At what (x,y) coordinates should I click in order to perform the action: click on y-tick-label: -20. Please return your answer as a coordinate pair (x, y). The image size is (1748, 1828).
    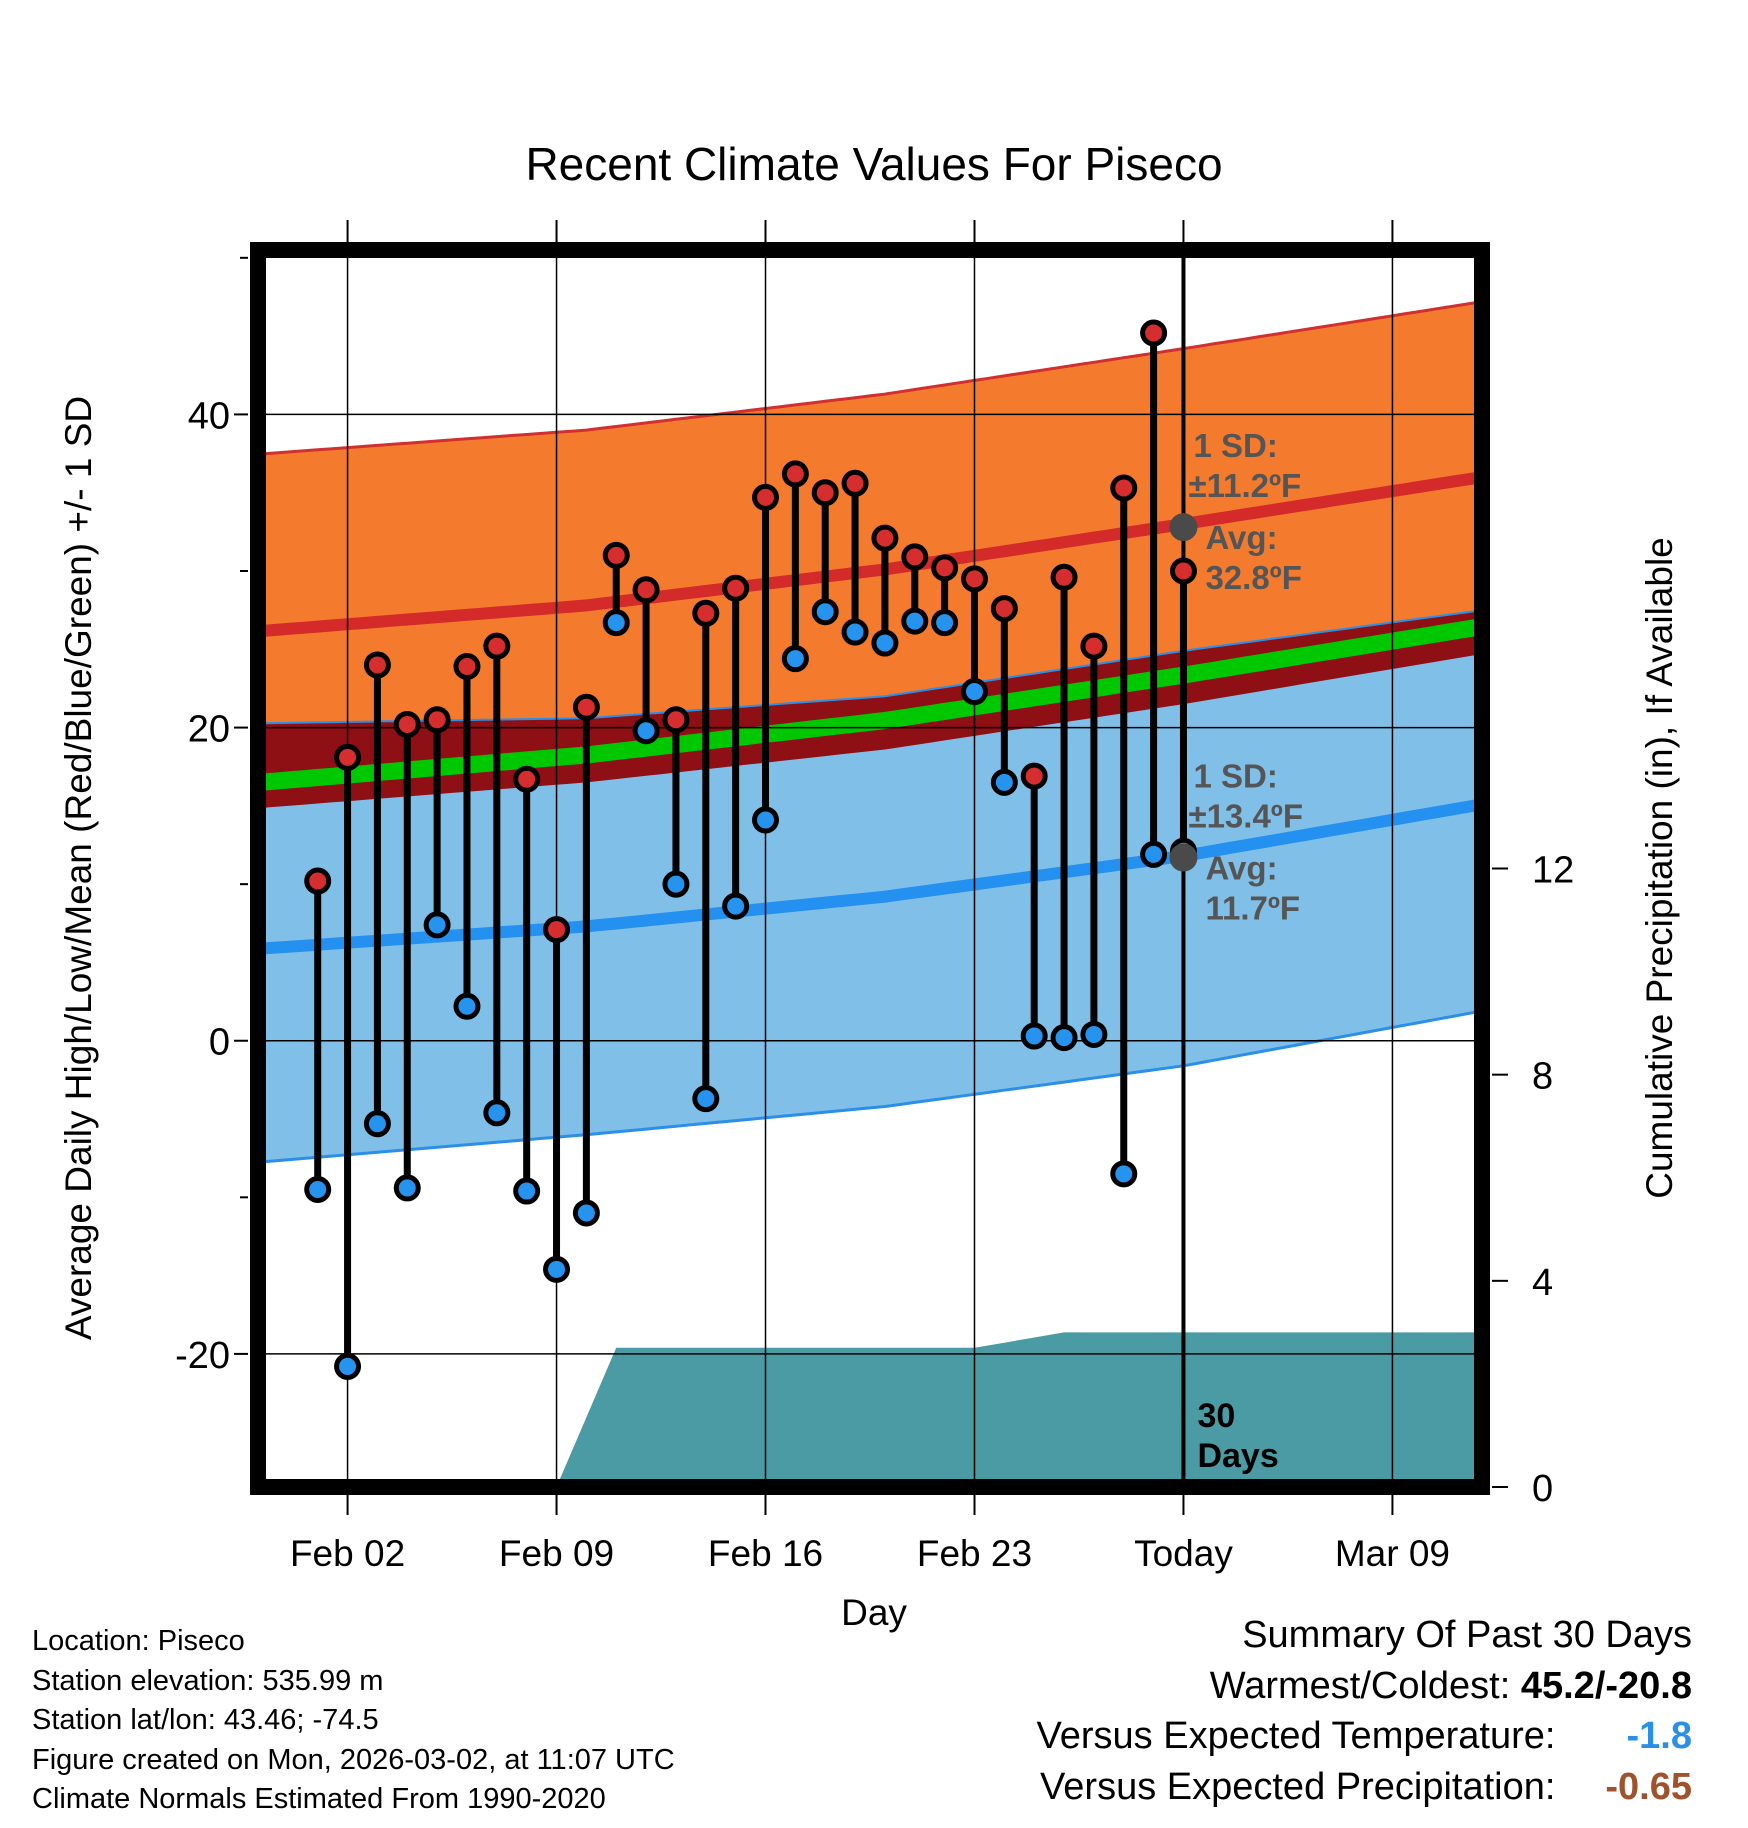
    Looking at the image, I should click on (202, 1356).